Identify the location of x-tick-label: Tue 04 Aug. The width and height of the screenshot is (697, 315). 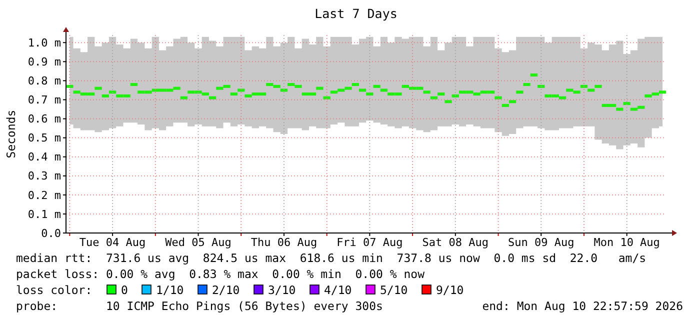
(112, 242).